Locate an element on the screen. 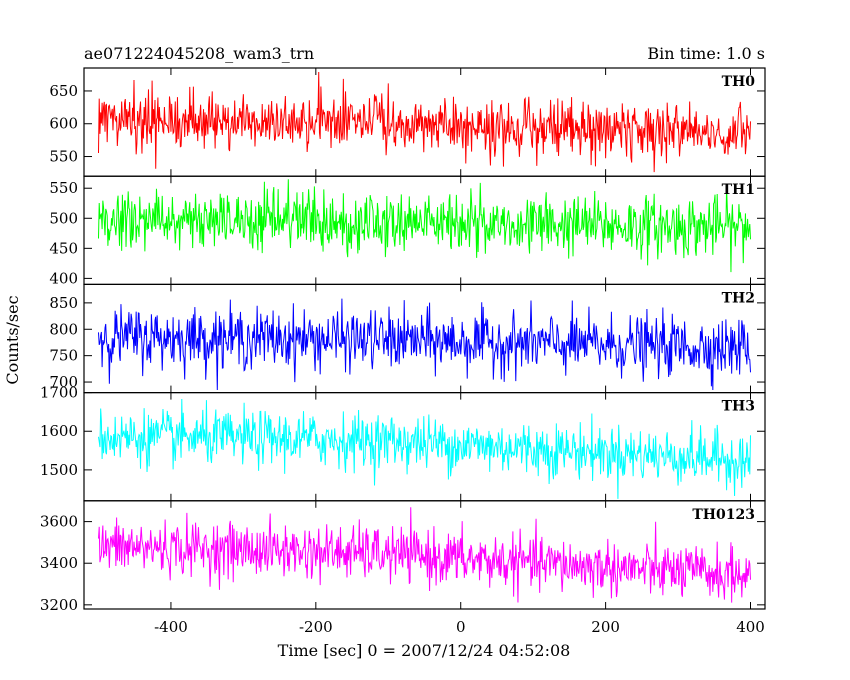  y-axis-title: Counts/sec is located at coordinates (12, 339).